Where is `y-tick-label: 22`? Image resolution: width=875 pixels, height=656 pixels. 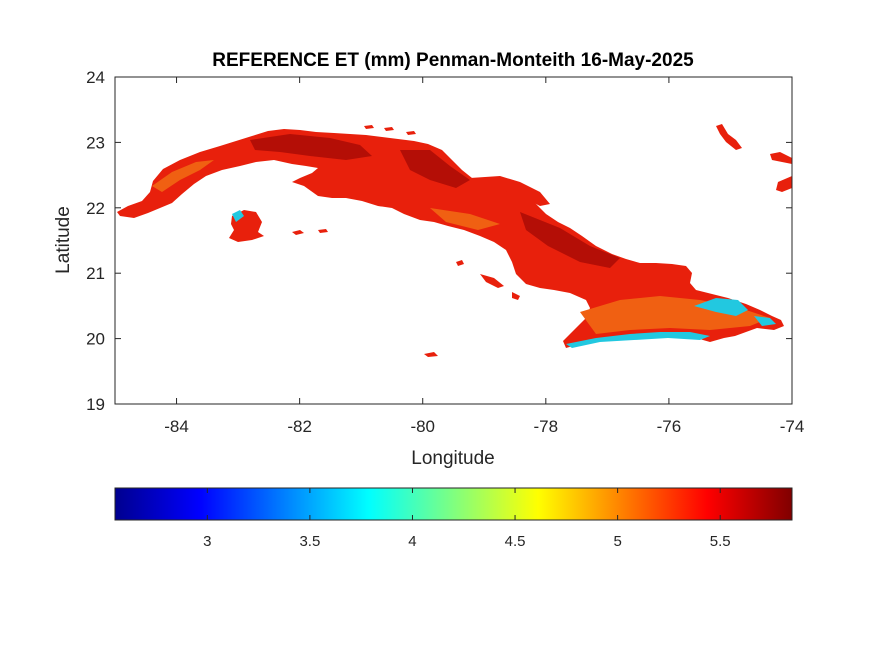 y-tick-label: 22 is located at coordinates (95, 208).